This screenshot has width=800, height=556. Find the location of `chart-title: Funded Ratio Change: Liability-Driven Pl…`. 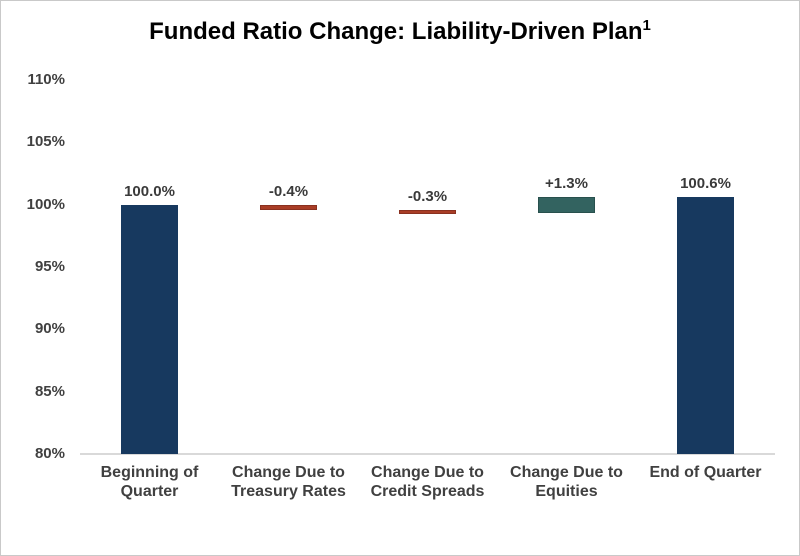

chart-title: Funded Ratio Change: Liability-Driven Pl… is located at coordinates (400, 31).